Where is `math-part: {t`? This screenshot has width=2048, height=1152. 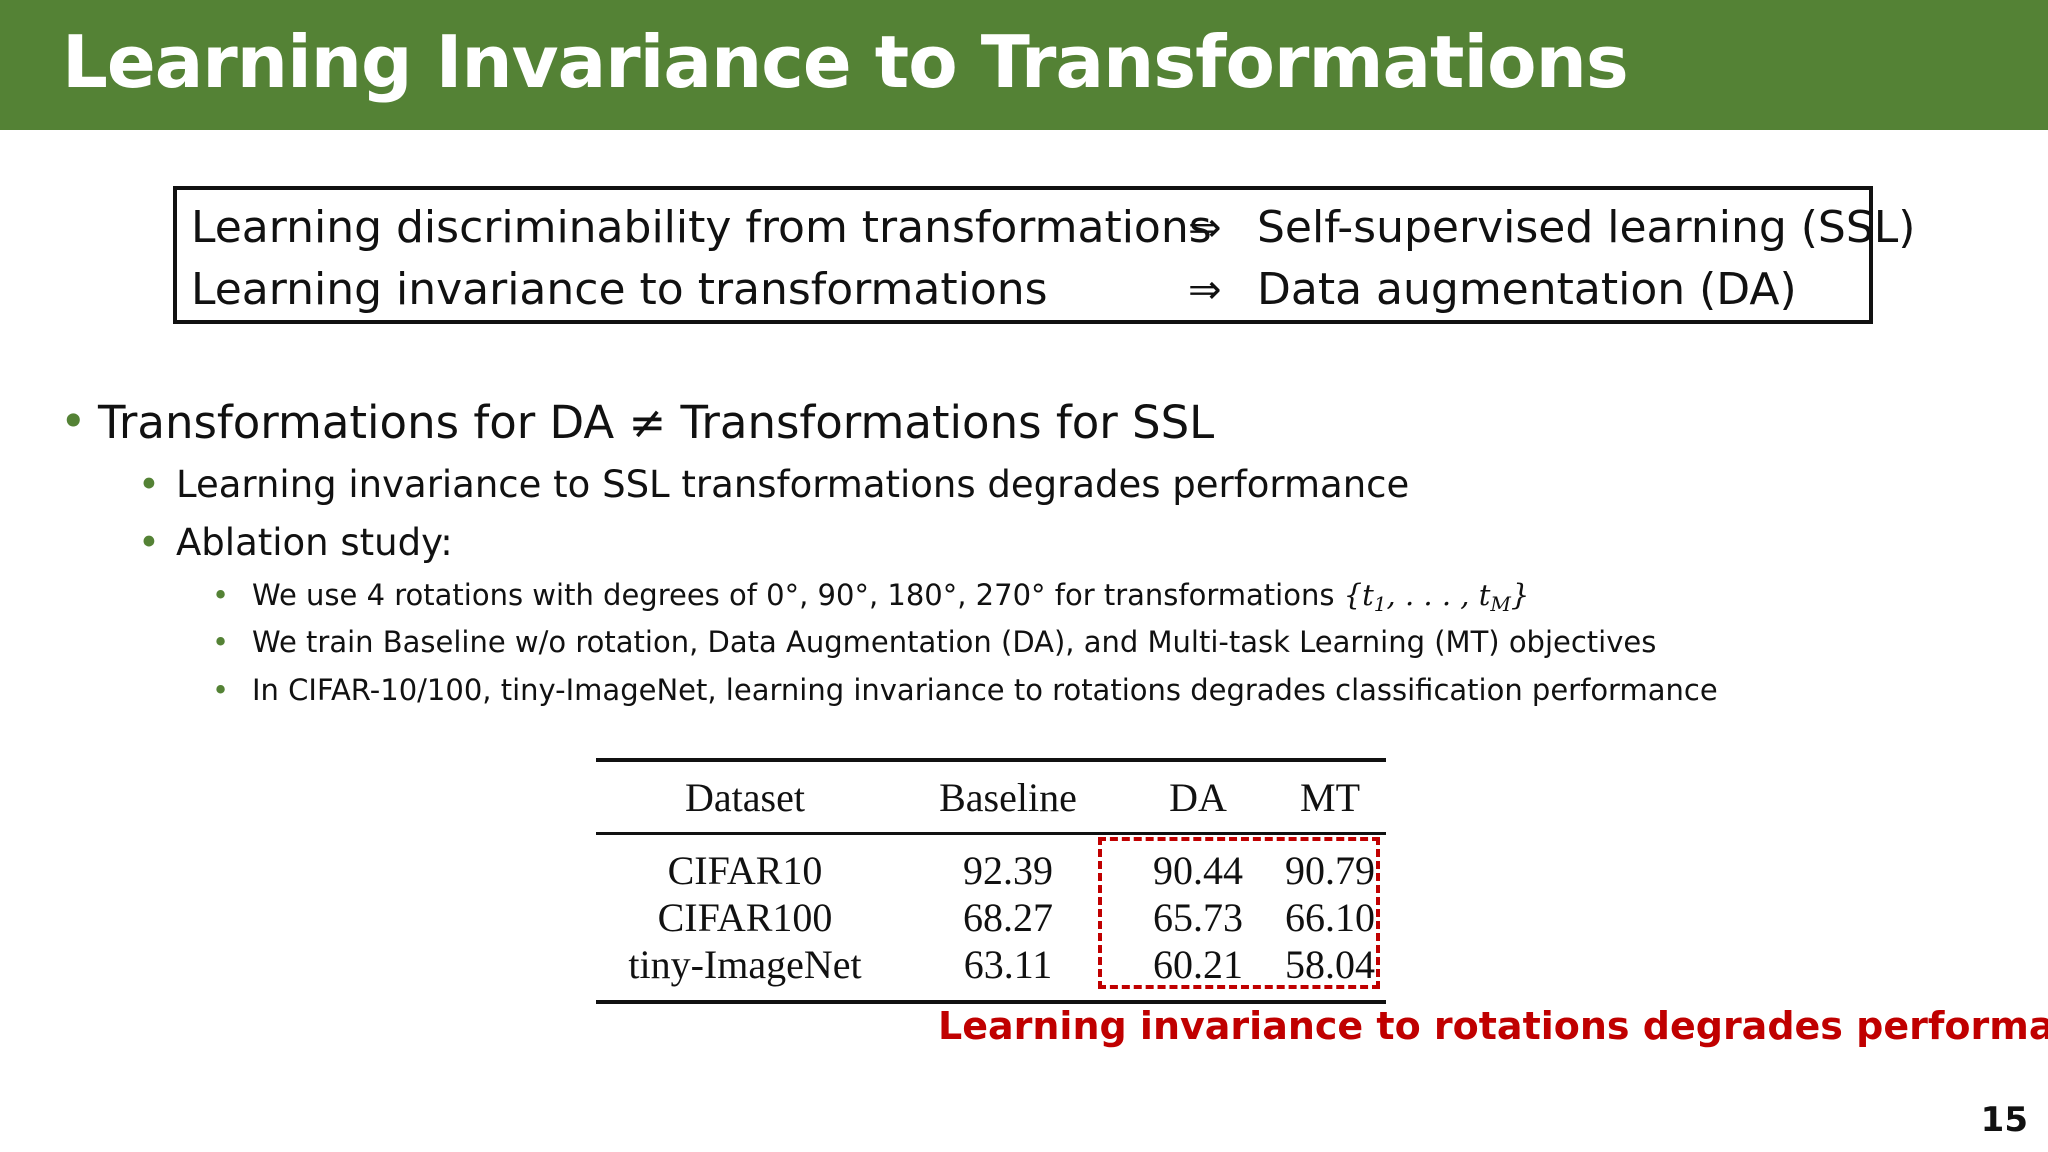 math-part: {t is located at coordinates (1358, 595).